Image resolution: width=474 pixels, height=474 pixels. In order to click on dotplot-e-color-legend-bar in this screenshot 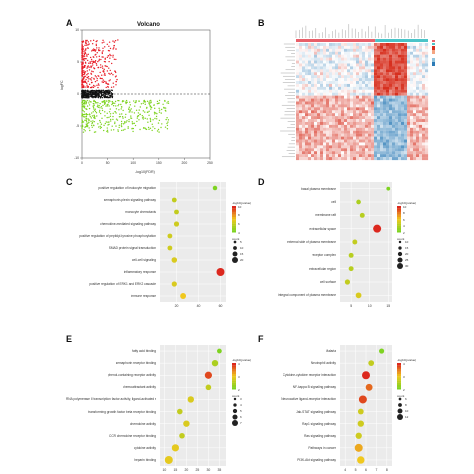, I will do `click(234, 384)`.